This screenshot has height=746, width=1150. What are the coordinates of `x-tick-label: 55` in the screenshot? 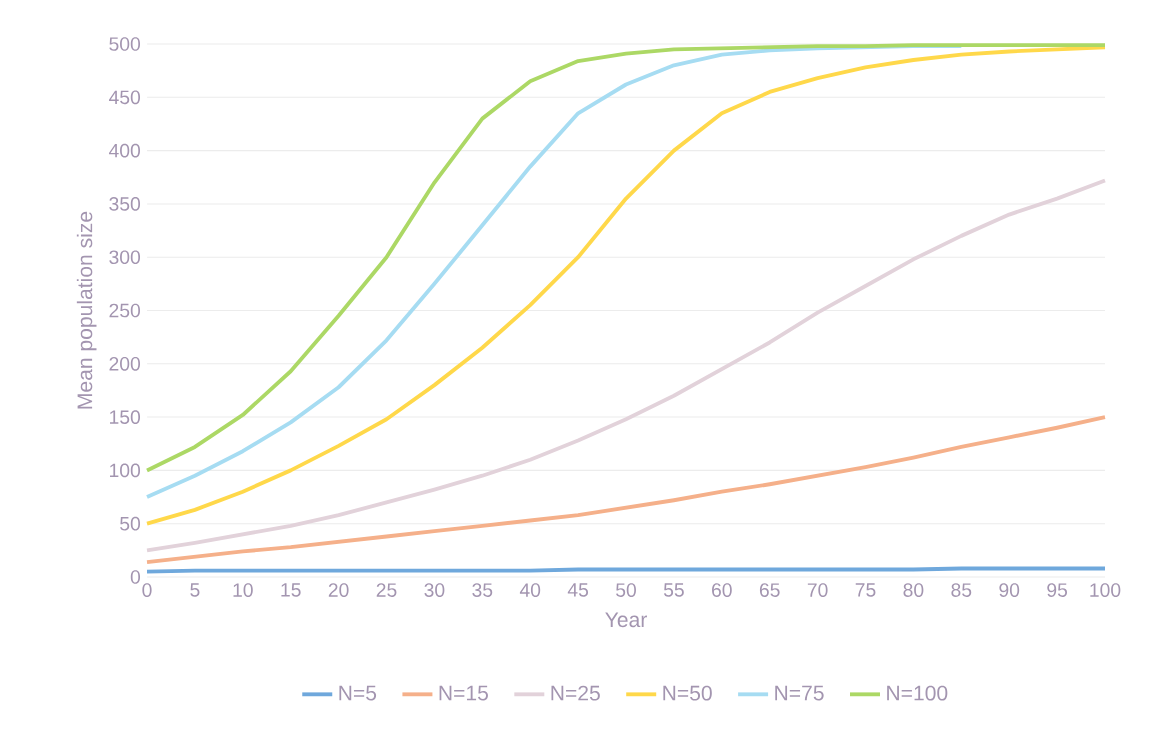 It's located at (673, 590).